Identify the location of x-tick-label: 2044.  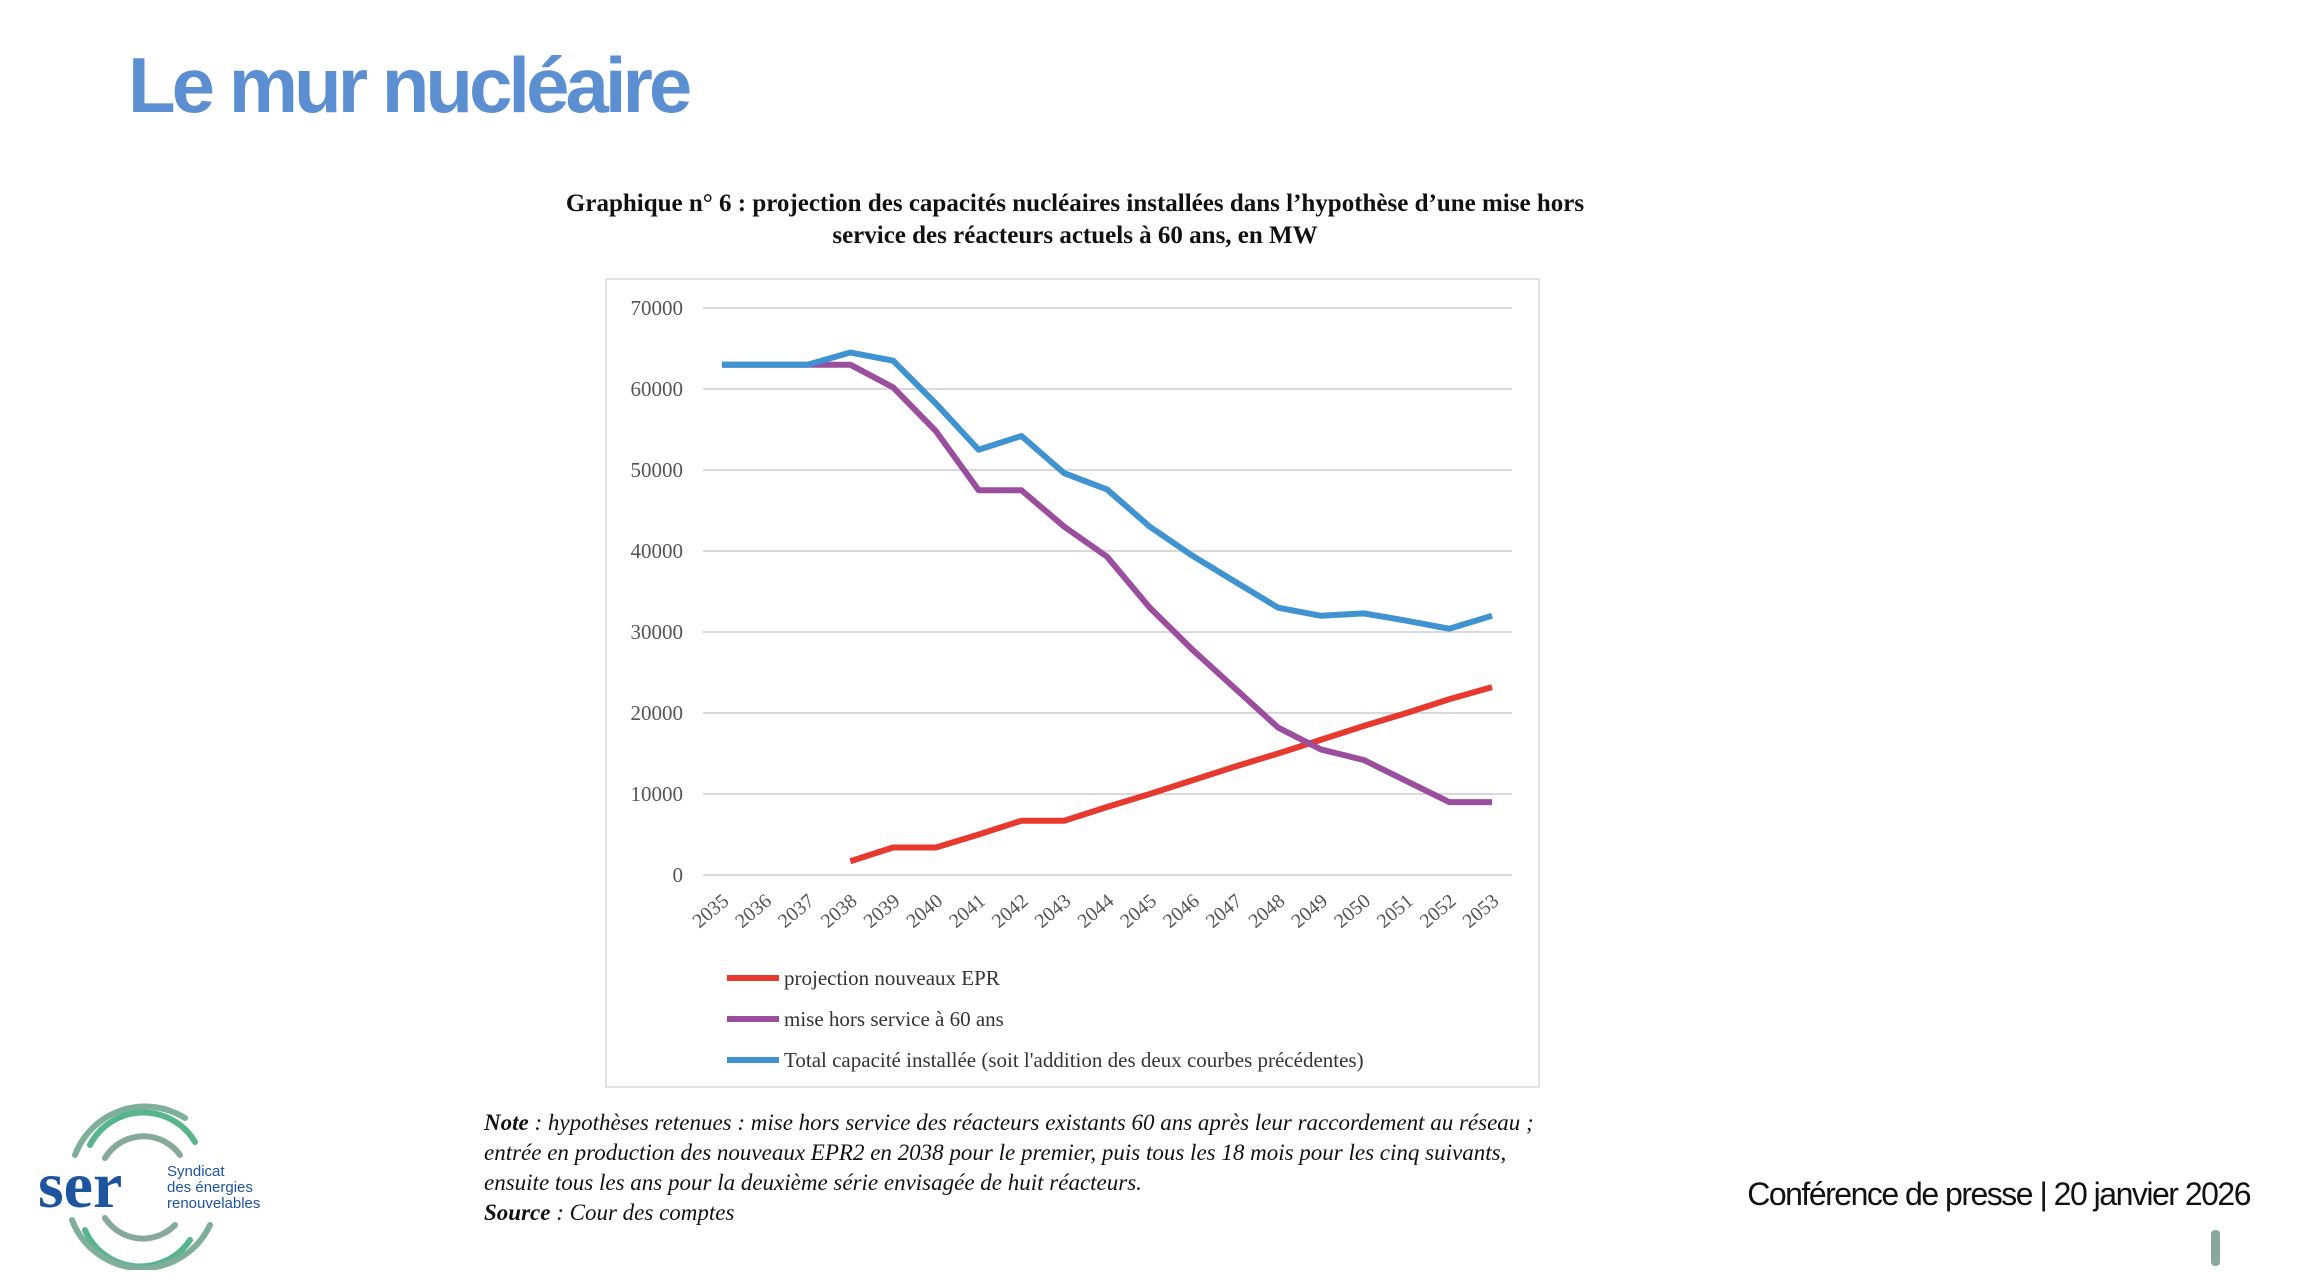
(1095, 911).